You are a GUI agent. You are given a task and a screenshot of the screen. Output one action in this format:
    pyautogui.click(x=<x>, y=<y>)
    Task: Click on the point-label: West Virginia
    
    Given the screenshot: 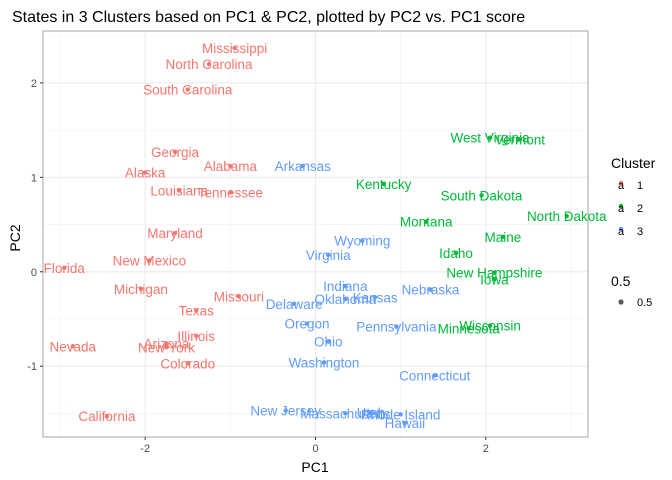 What is the action you would take?
    pyautogui.click(x=491, y=138)
    